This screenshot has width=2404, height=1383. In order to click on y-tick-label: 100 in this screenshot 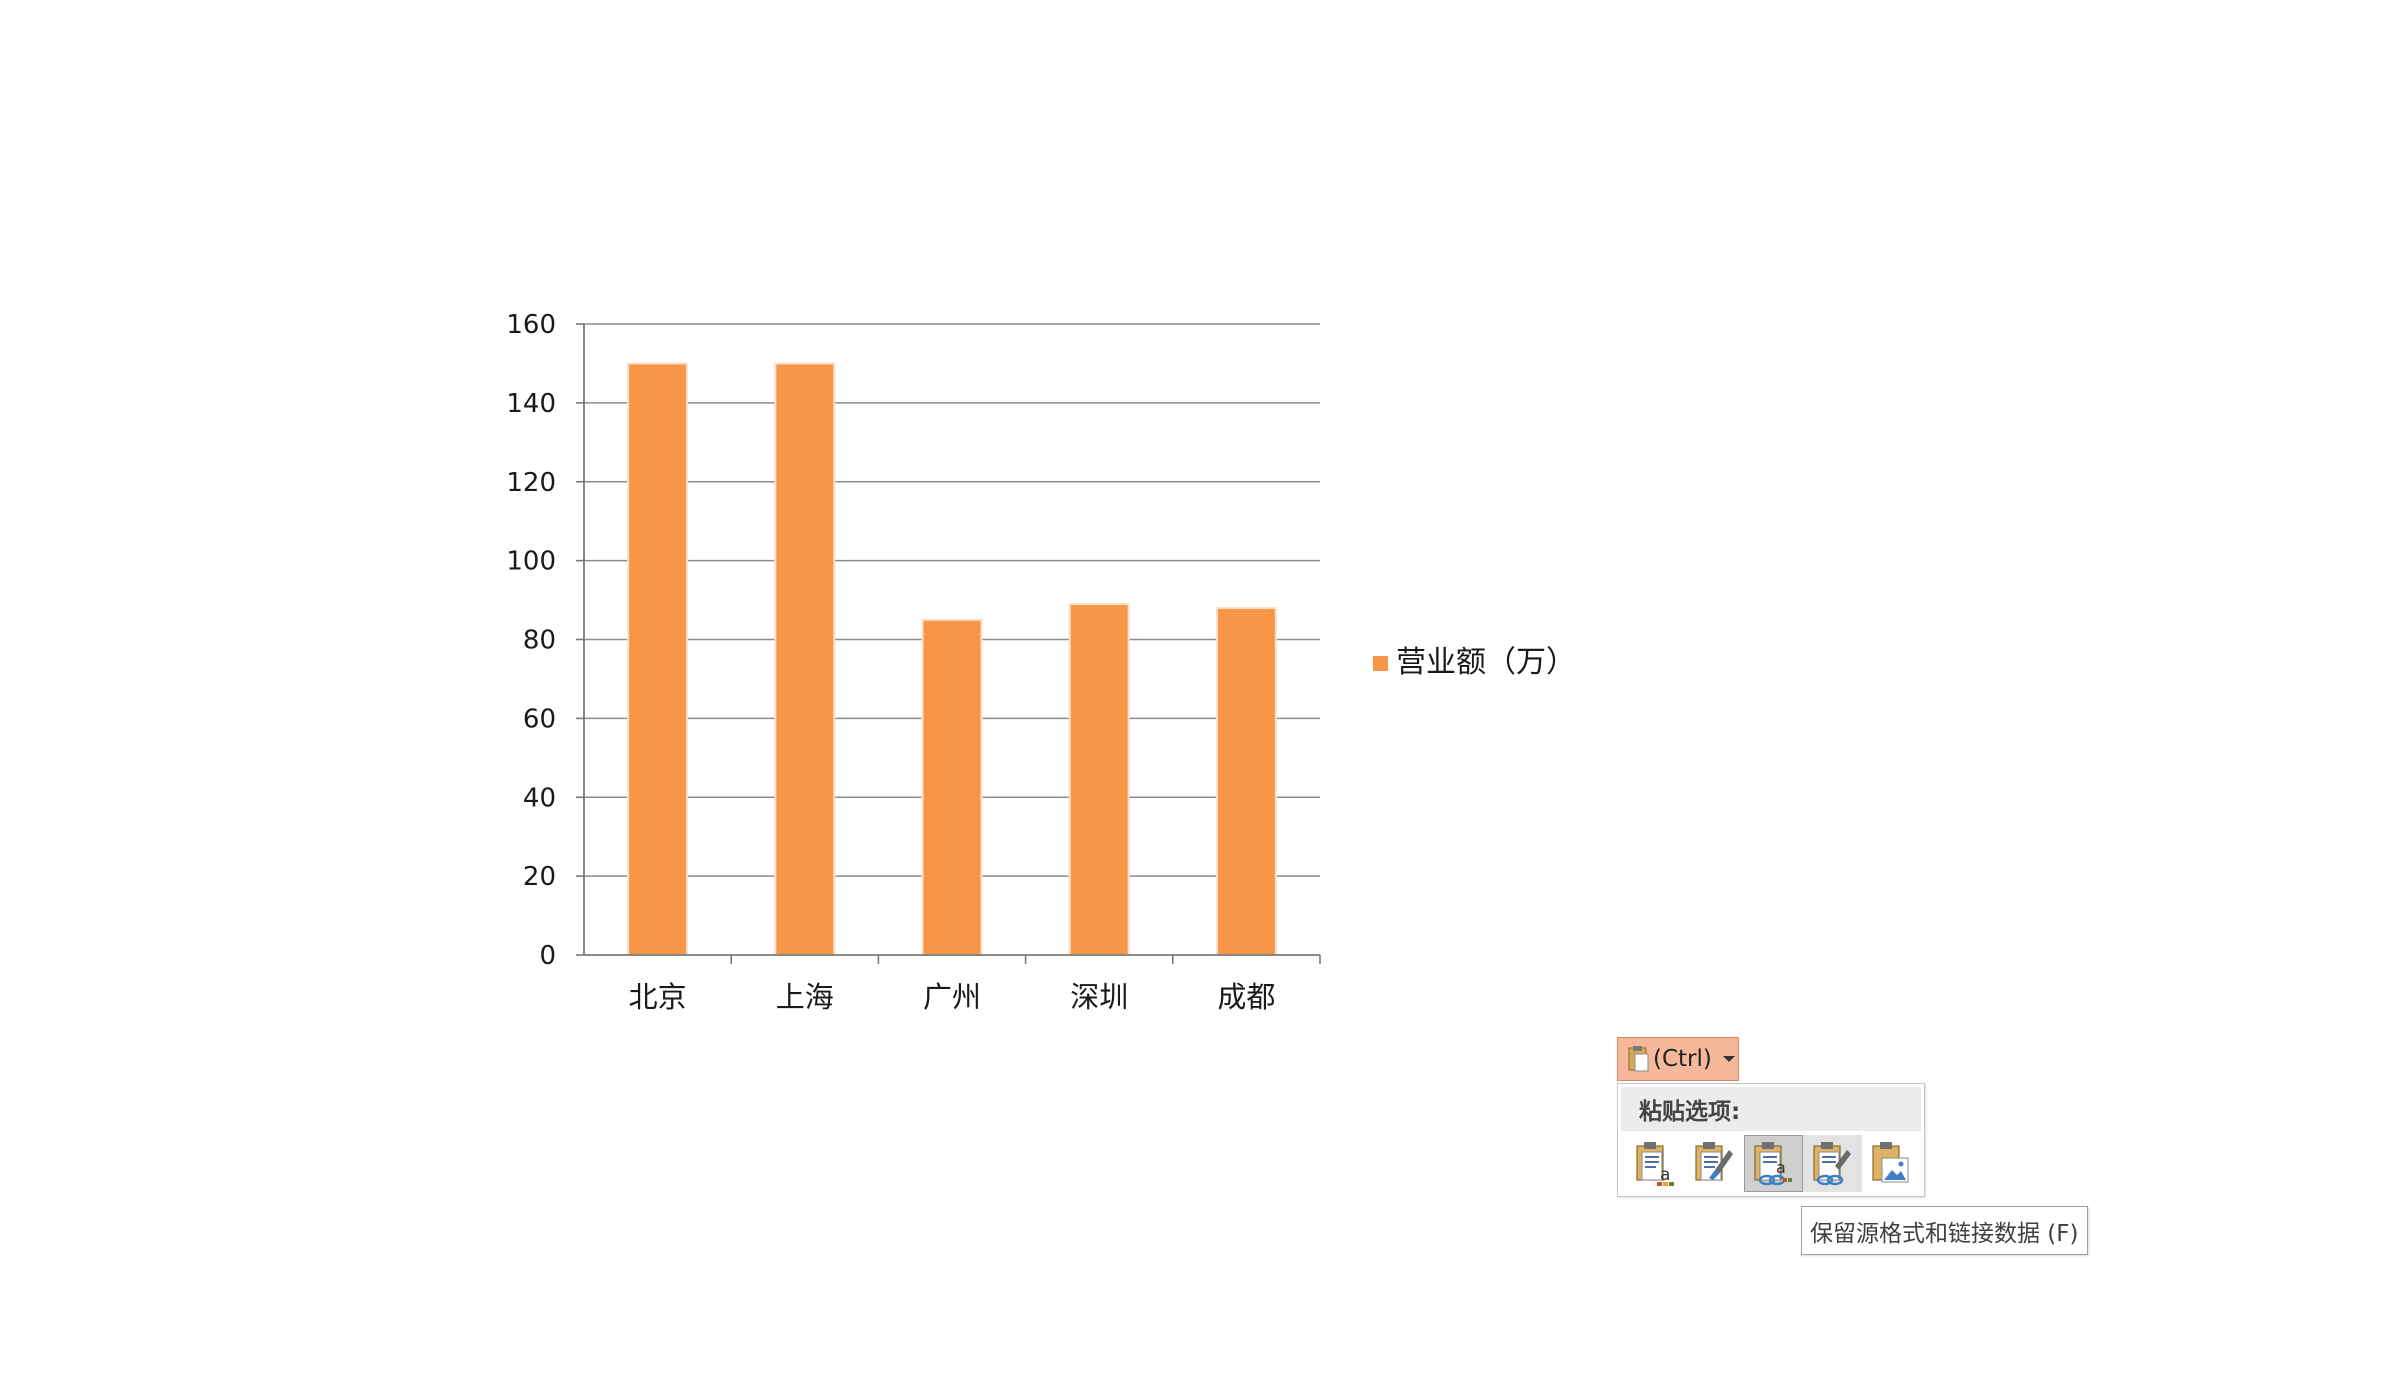, I will do `click(531, 562)`.